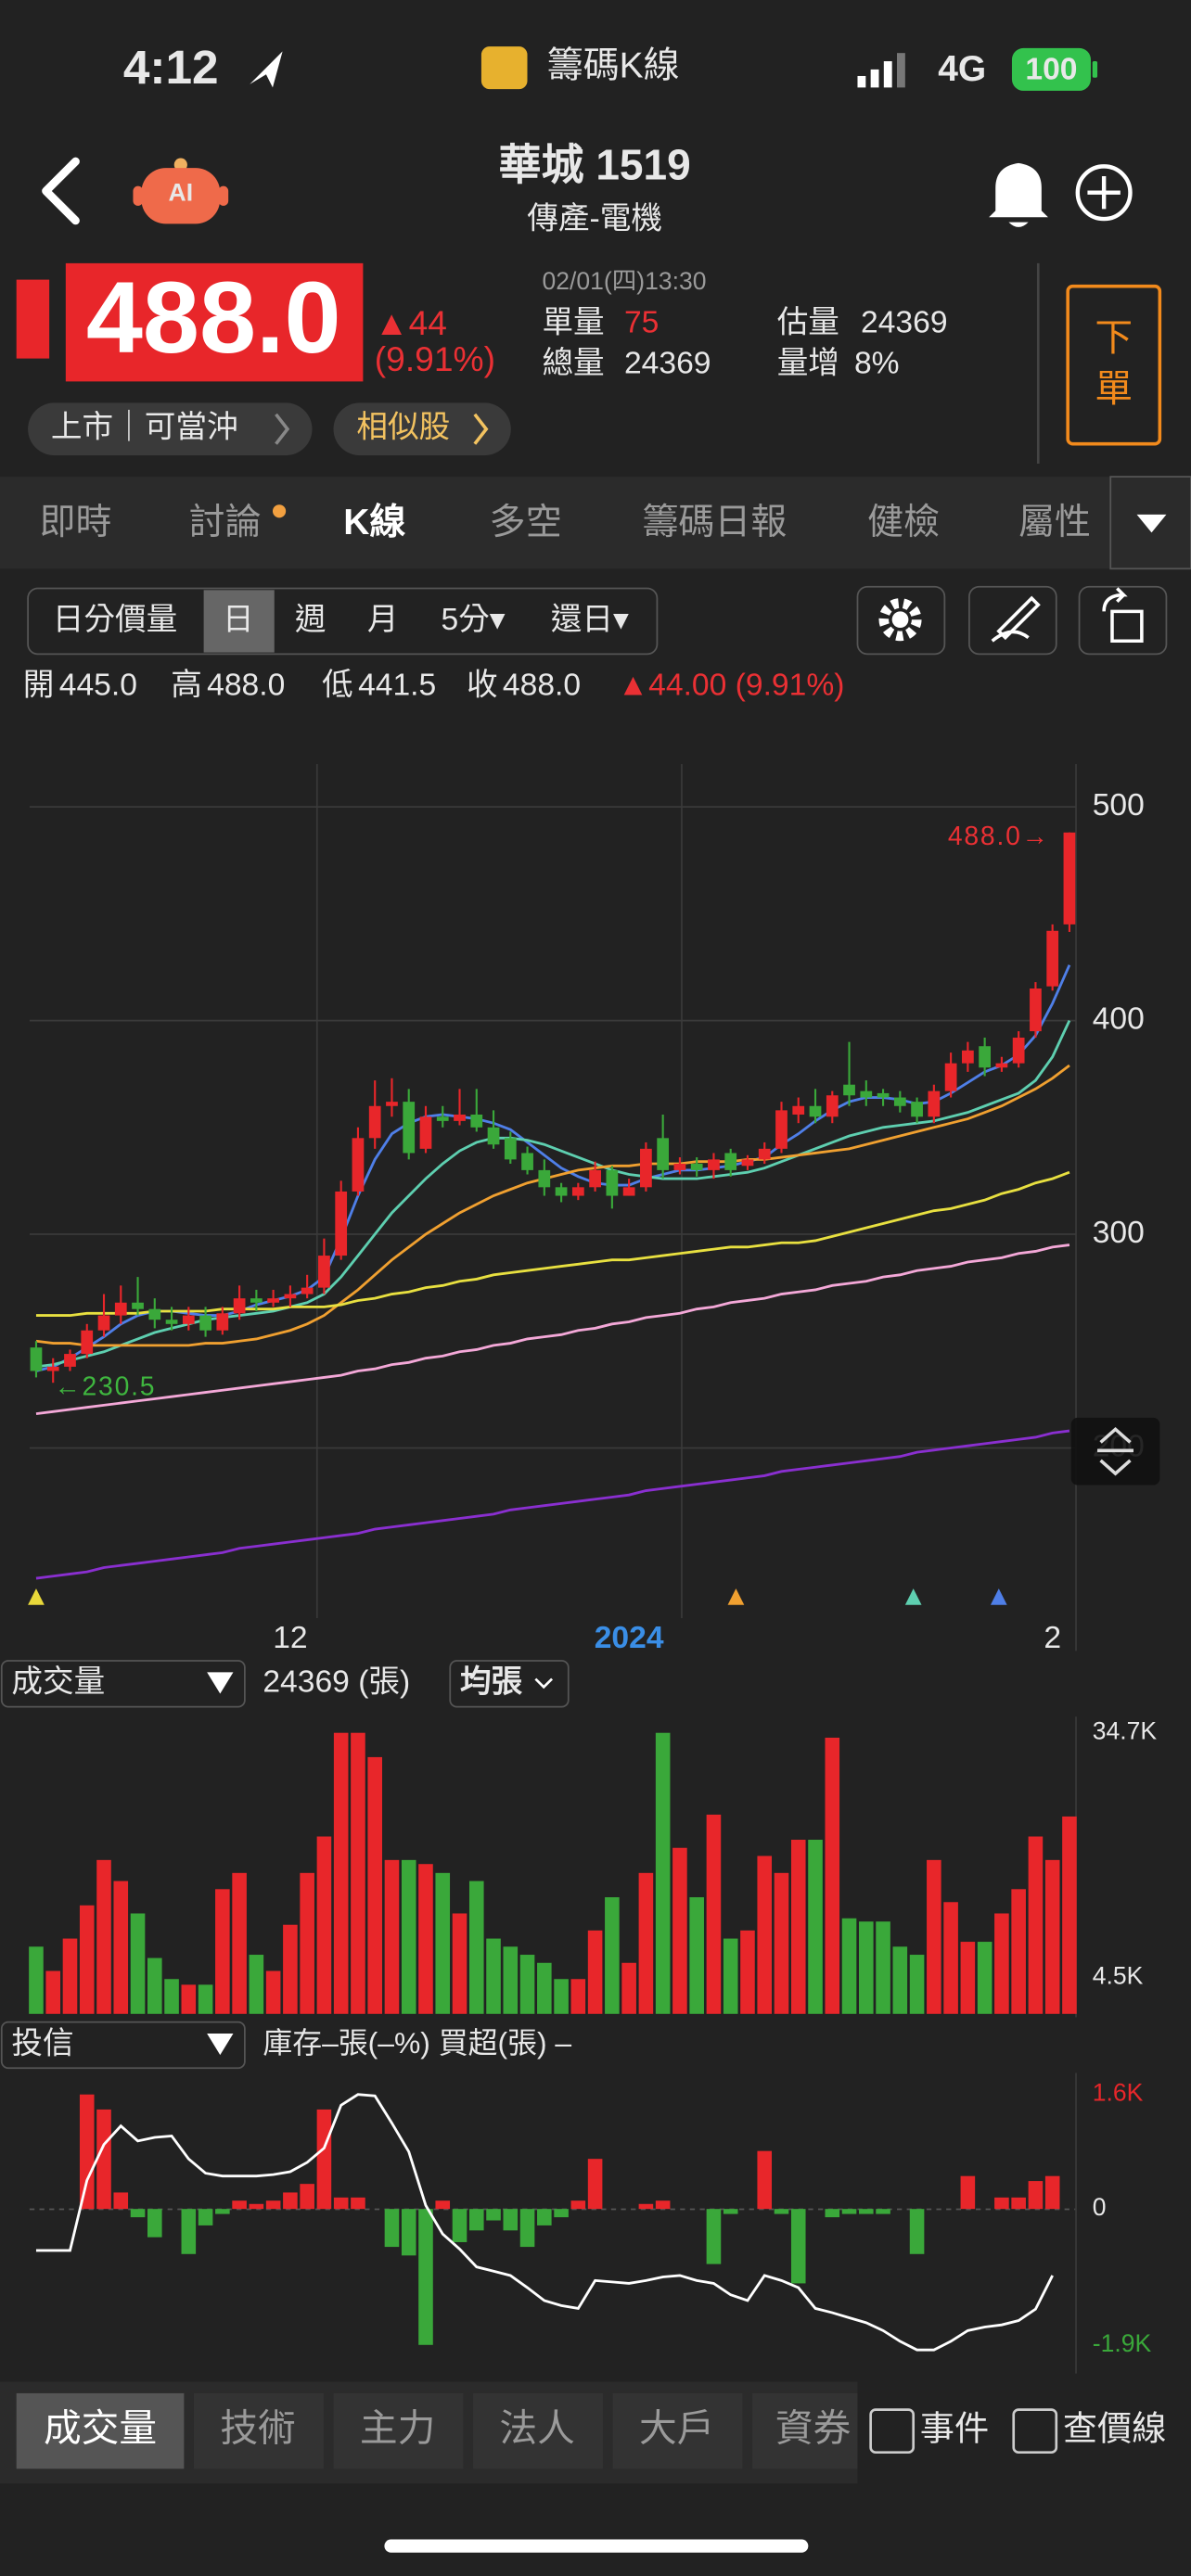 The height and width of the screenshot is (2576, 1191). What do you see at coordinates (383, 620) in the screenshot?
I see `period: 月` at bounding box center [383, 620].